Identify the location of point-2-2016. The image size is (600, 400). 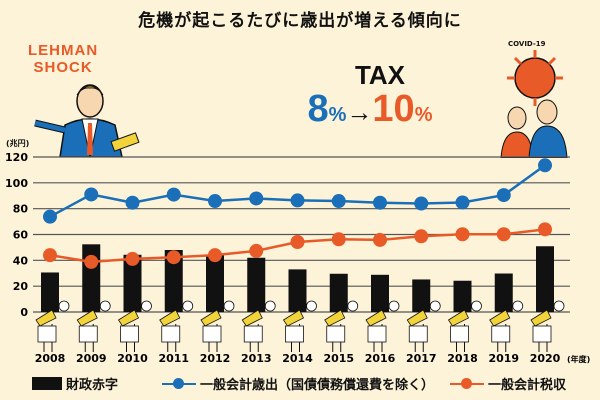
(380, 239).